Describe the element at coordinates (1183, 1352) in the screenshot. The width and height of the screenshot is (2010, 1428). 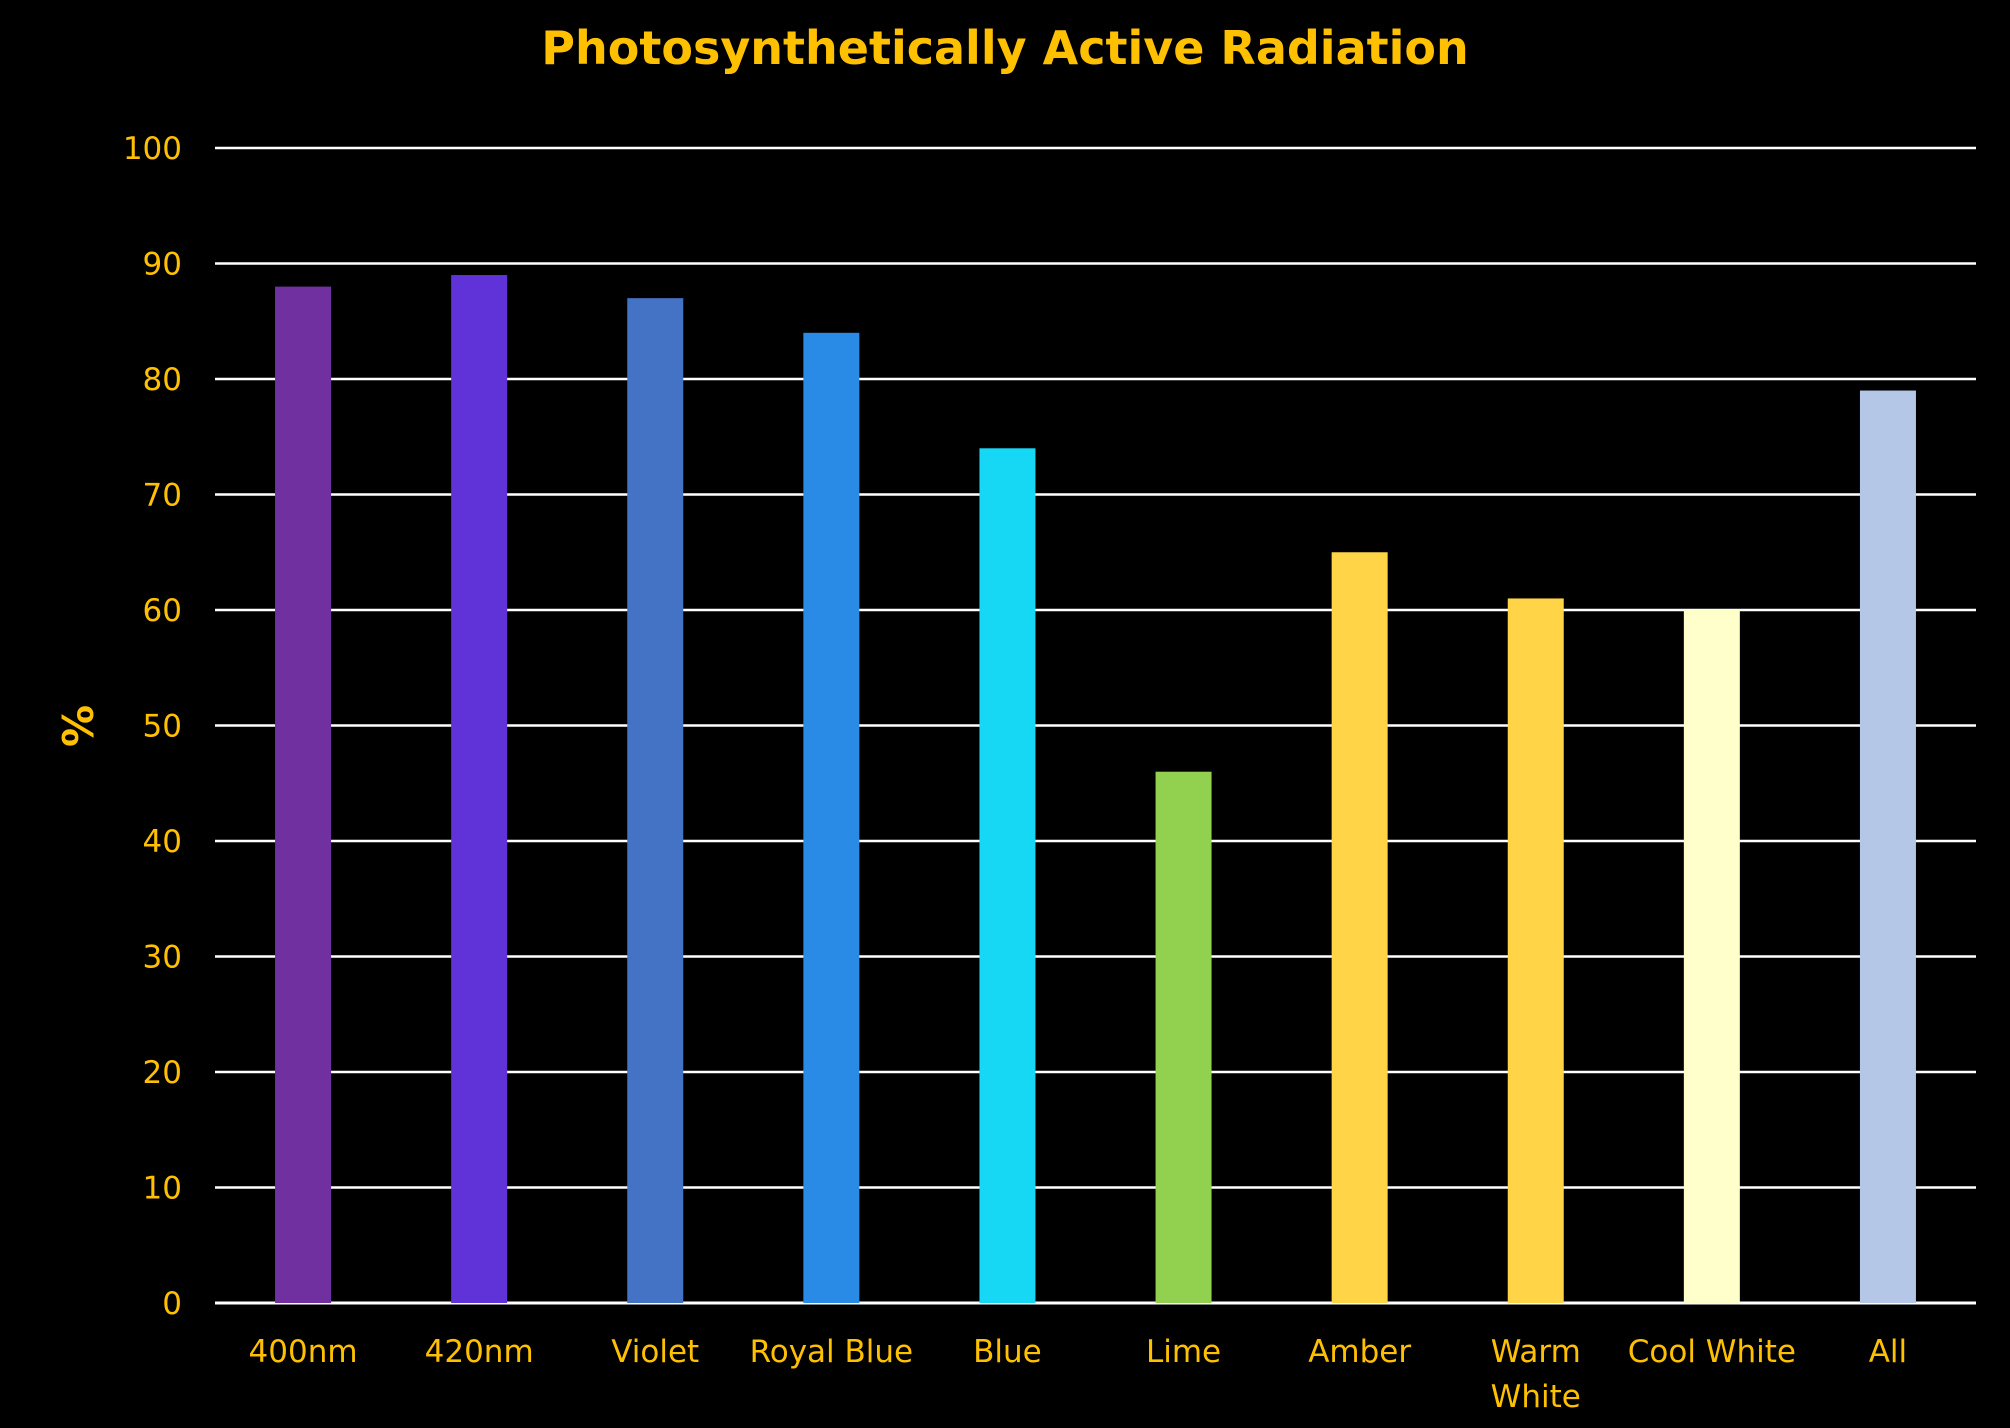
I see `x-category-label: Lime` at that location.